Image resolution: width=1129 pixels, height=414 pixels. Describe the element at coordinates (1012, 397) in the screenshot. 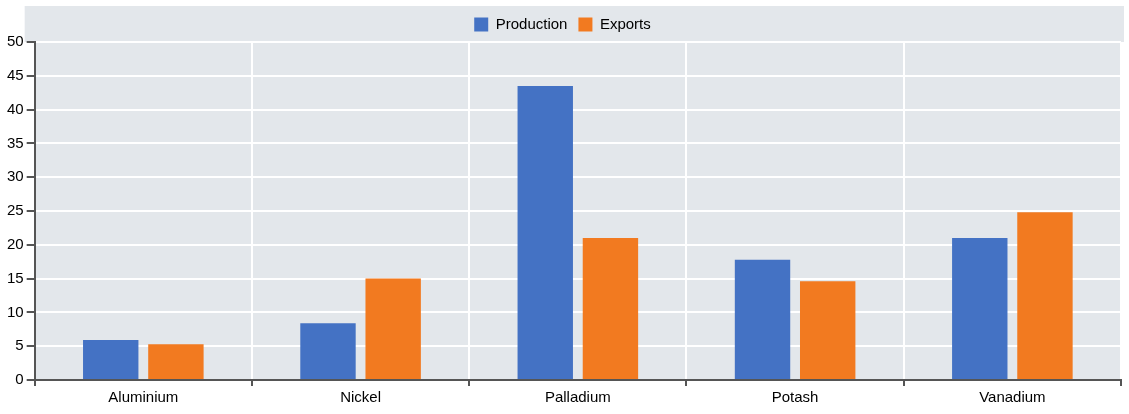

I see `x-tick-label: Vanadium` at that location.